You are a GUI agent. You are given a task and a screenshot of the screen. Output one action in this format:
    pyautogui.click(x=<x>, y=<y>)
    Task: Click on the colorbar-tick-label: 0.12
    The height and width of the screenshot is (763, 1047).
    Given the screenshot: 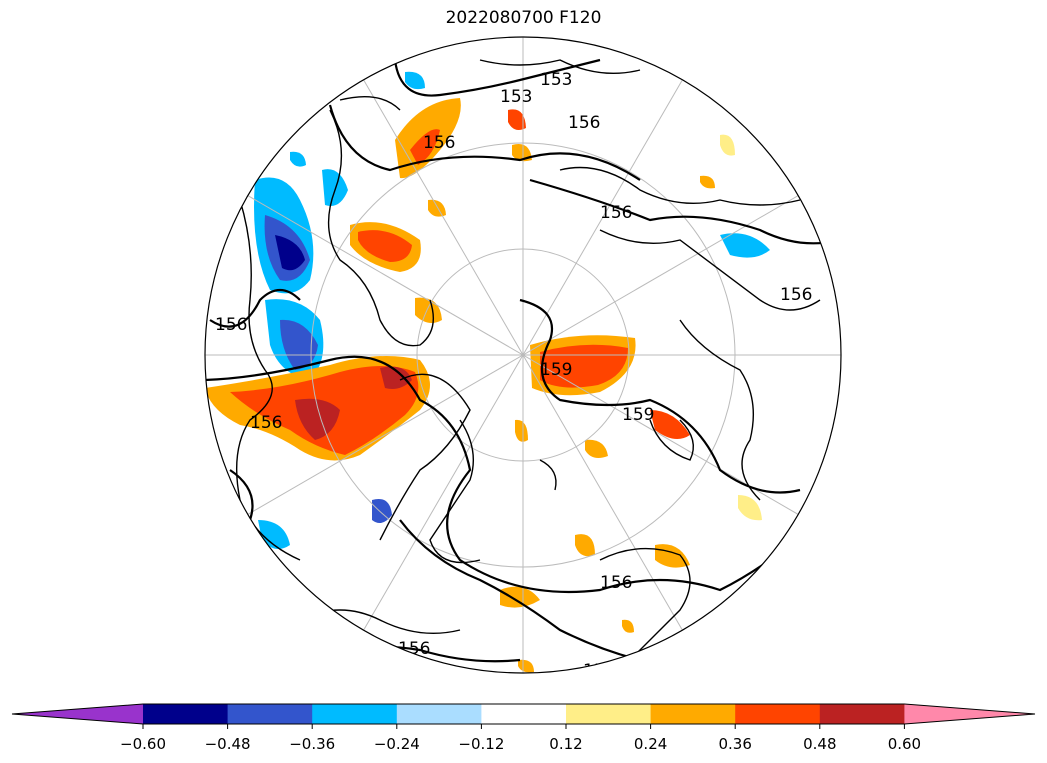 What is the action you would take?
    pyautogui.click(x=565, y=744)
    